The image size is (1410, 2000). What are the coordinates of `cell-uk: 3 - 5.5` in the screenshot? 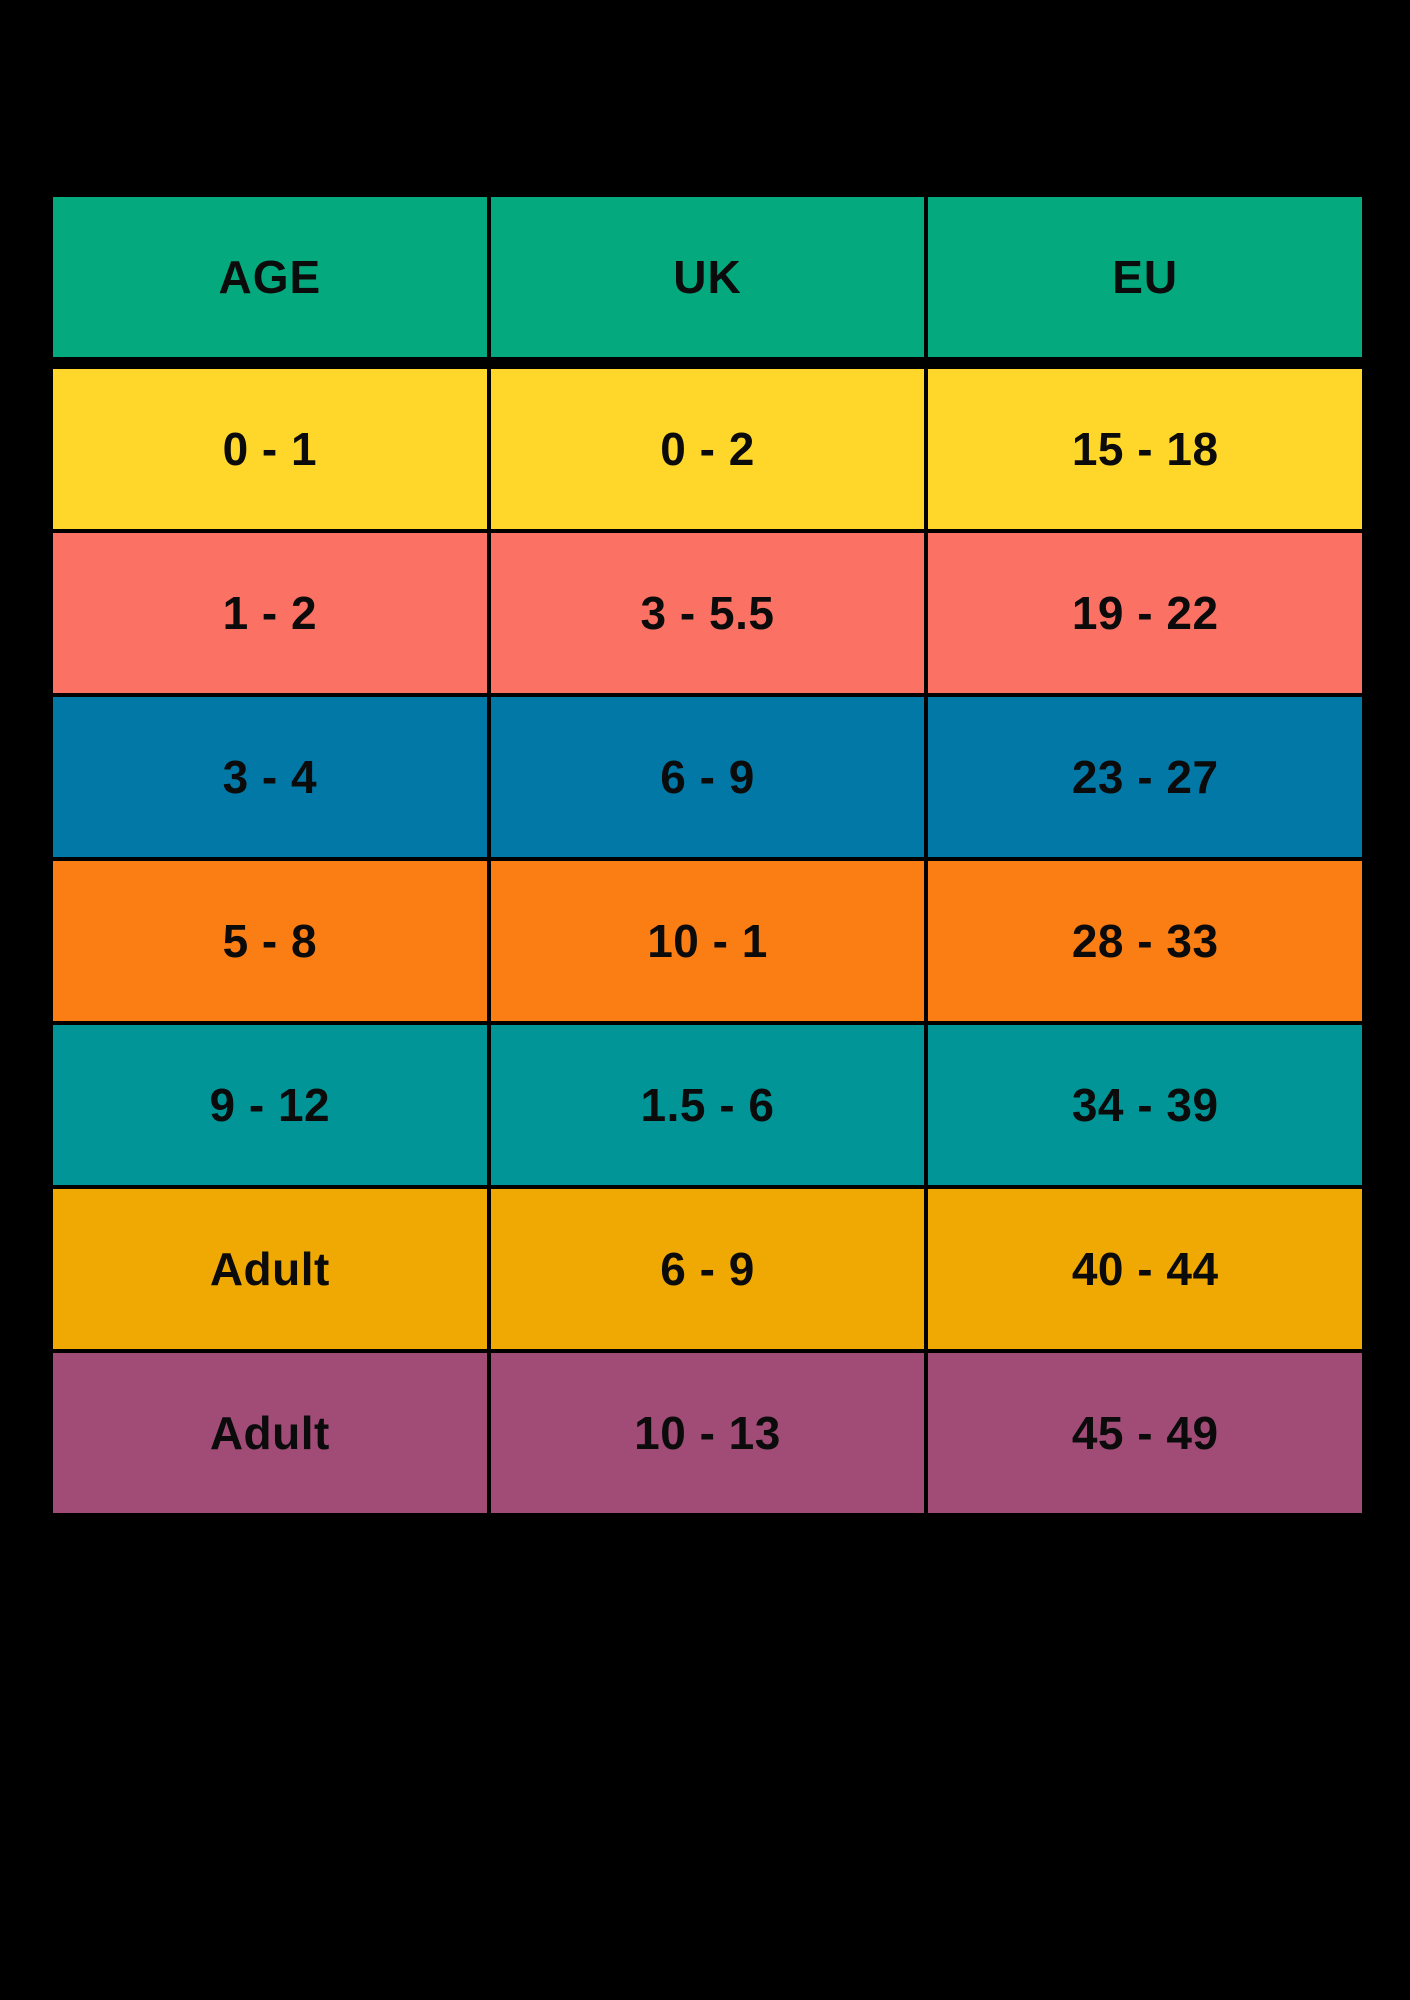 It's located at (707, 613).